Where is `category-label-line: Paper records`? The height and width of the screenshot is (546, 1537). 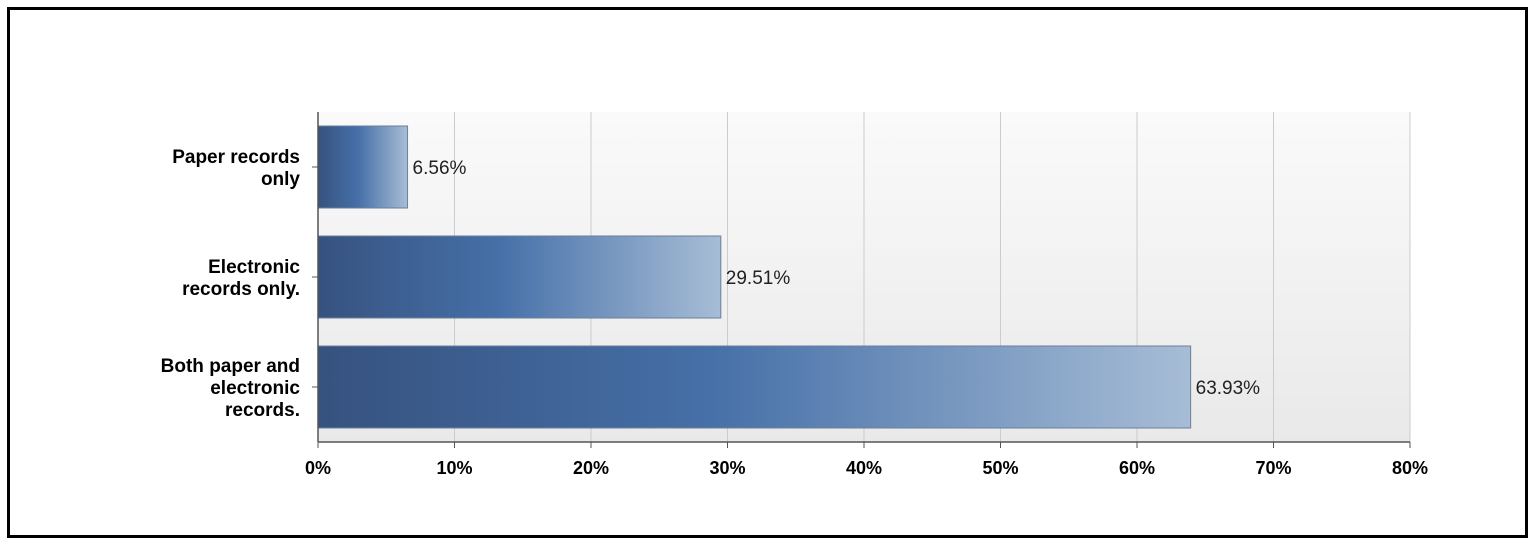 category-label-line: Paper records is located at coordinates (236, 157).